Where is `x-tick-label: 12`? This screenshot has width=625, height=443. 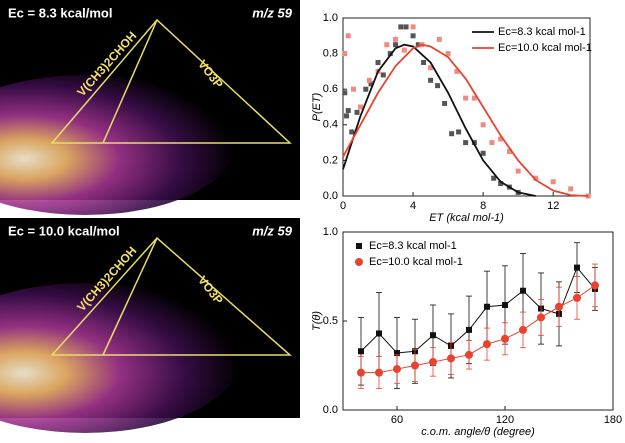 x-tick-label: 12 is located at coordinates (553, 206).